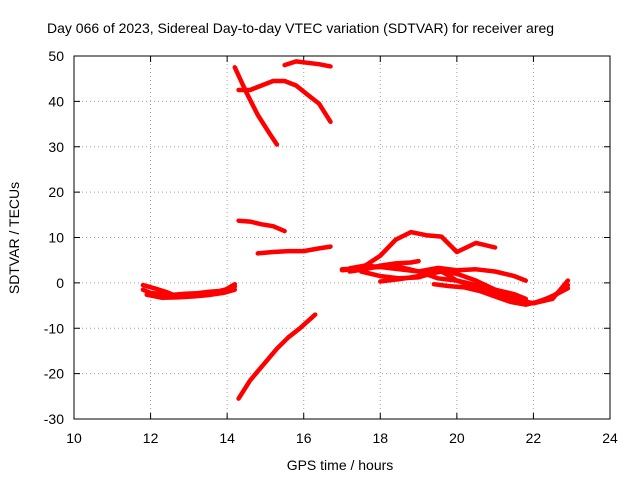  Describe the element at coordinates (54, 328) in the screenshot. I see `y-tick-label: -10` at that location.